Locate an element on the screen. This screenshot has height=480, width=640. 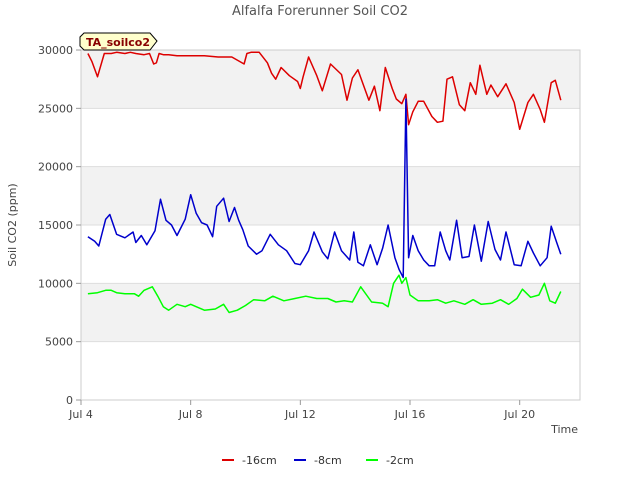
legend-label: -16cm is located at coordinates (259, 460).